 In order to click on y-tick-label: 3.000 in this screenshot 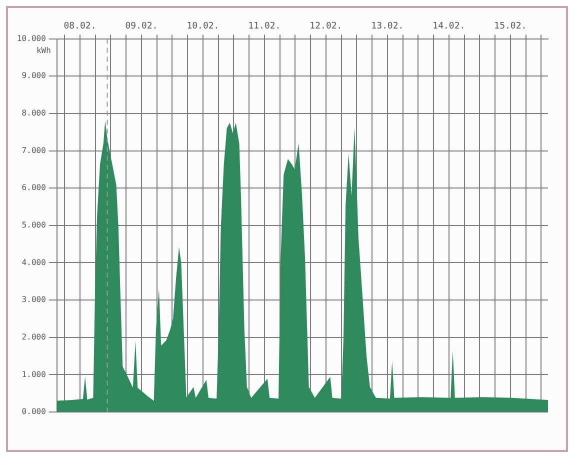, I will do `click(34, 299)`.